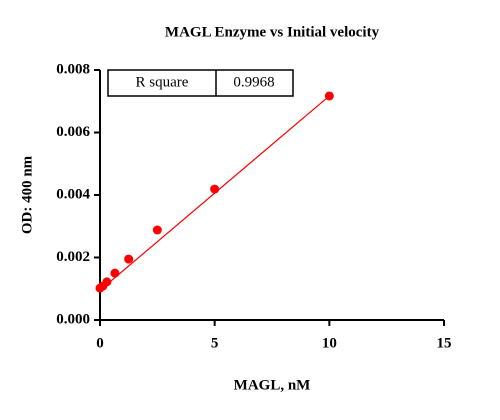 The image size is (500, 420). Describe the element at coordinates (73, 319) in the screenshot. I see `y-tick-label: 0.000` at that location.